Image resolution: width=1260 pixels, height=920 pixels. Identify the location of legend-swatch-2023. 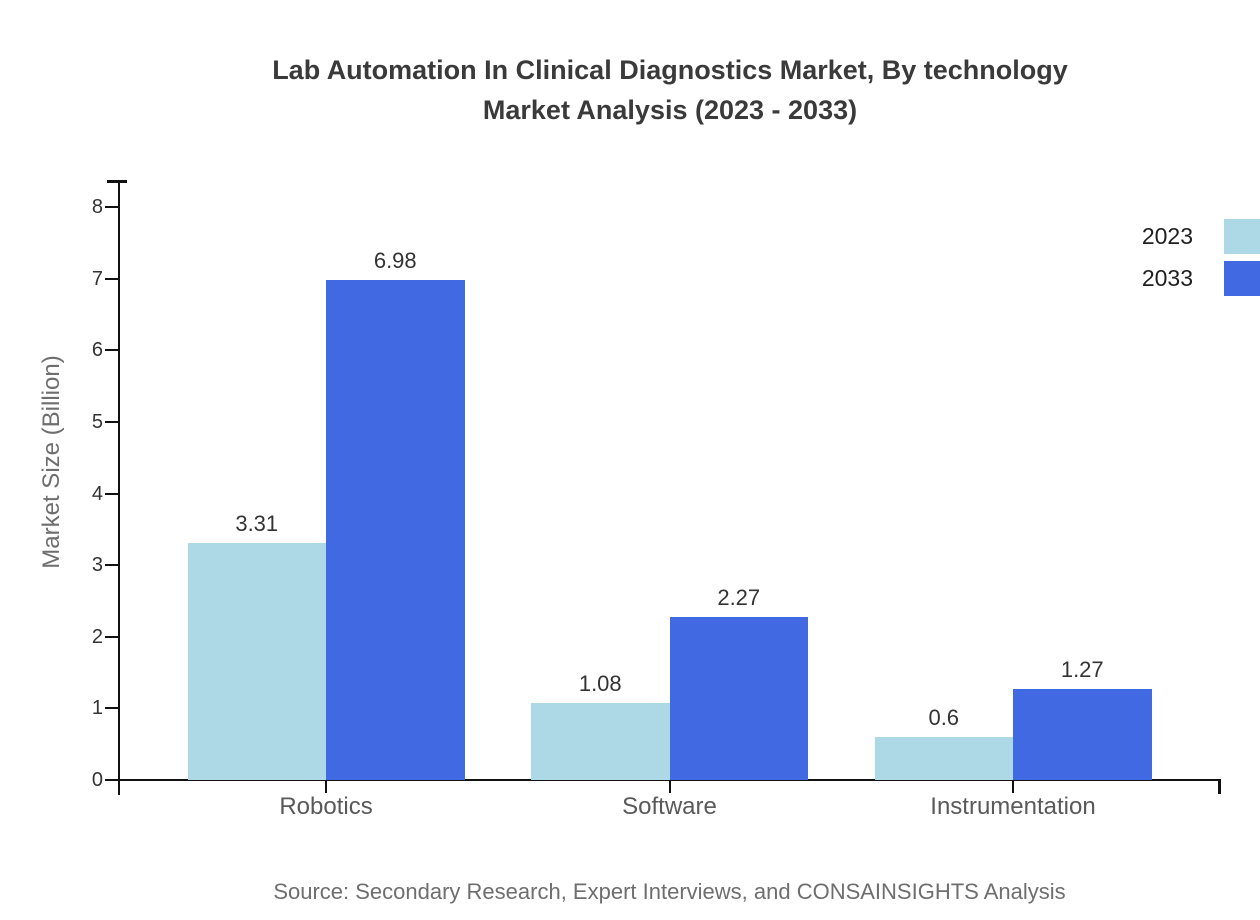
(1242, 236).